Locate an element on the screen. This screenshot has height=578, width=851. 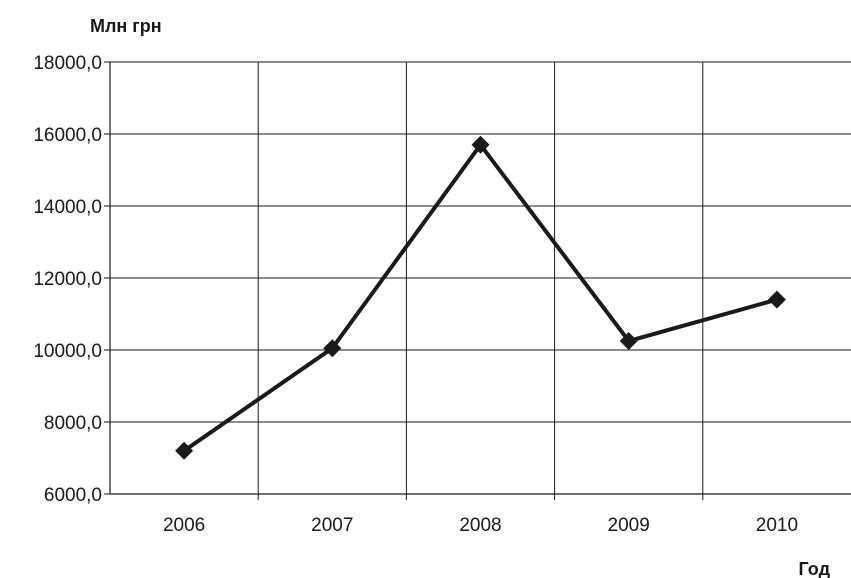
y-tick-label: 10000,0 is located at coordinates (67, 351).